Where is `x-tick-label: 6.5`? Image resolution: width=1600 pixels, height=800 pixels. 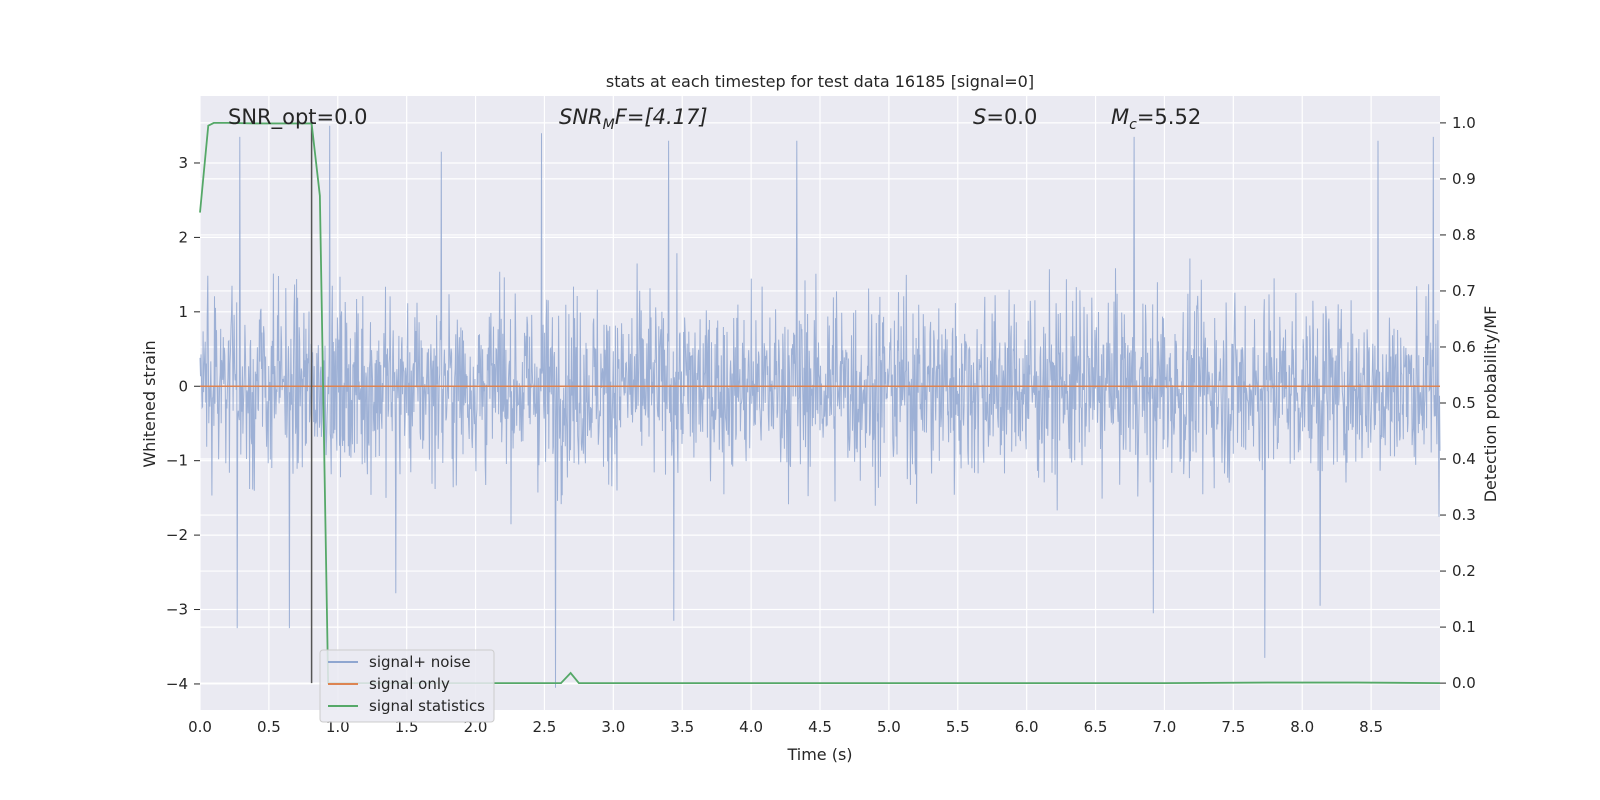
x-tick-label: 6.5 is located at coordinates (1096, 727).